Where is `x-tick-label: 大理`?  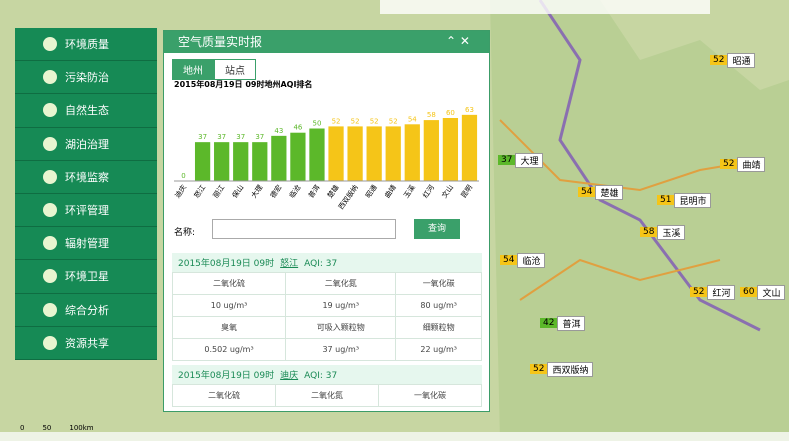
x-tick-label: 大理 is located at coordinates (256, 191).